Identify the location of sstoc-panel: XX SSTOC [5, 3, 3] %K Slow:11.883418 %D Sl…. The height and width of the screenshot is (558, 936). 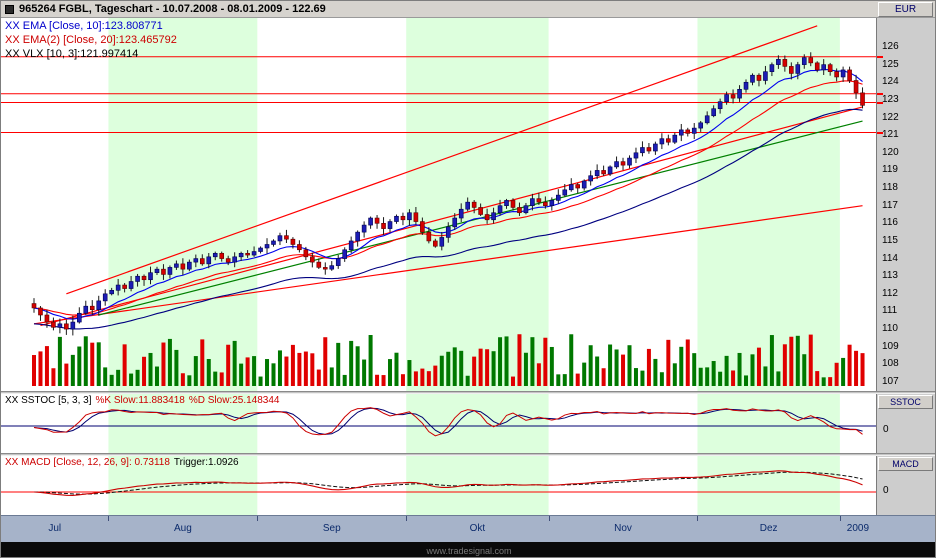
(438, 423).